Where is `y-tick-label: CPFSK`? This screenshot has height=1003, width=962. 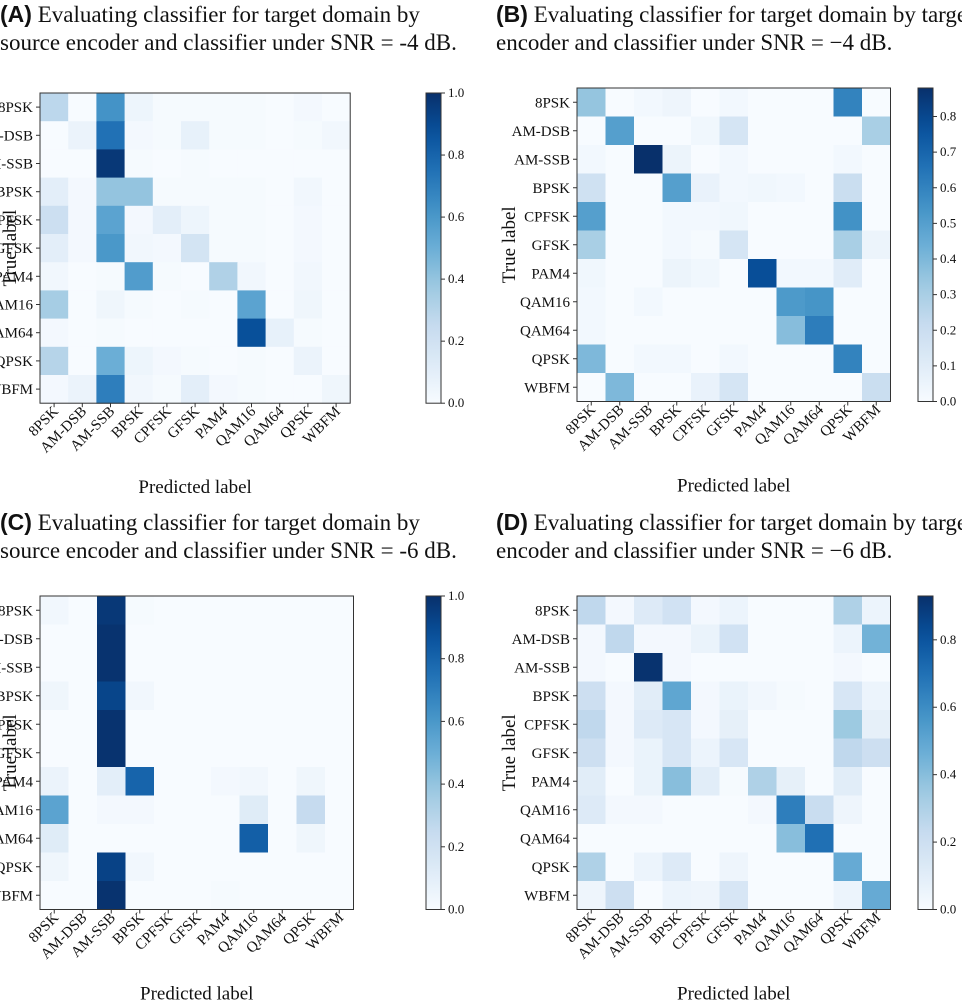
y-tick-label: CPFSK is located at coordinates (16, 221).